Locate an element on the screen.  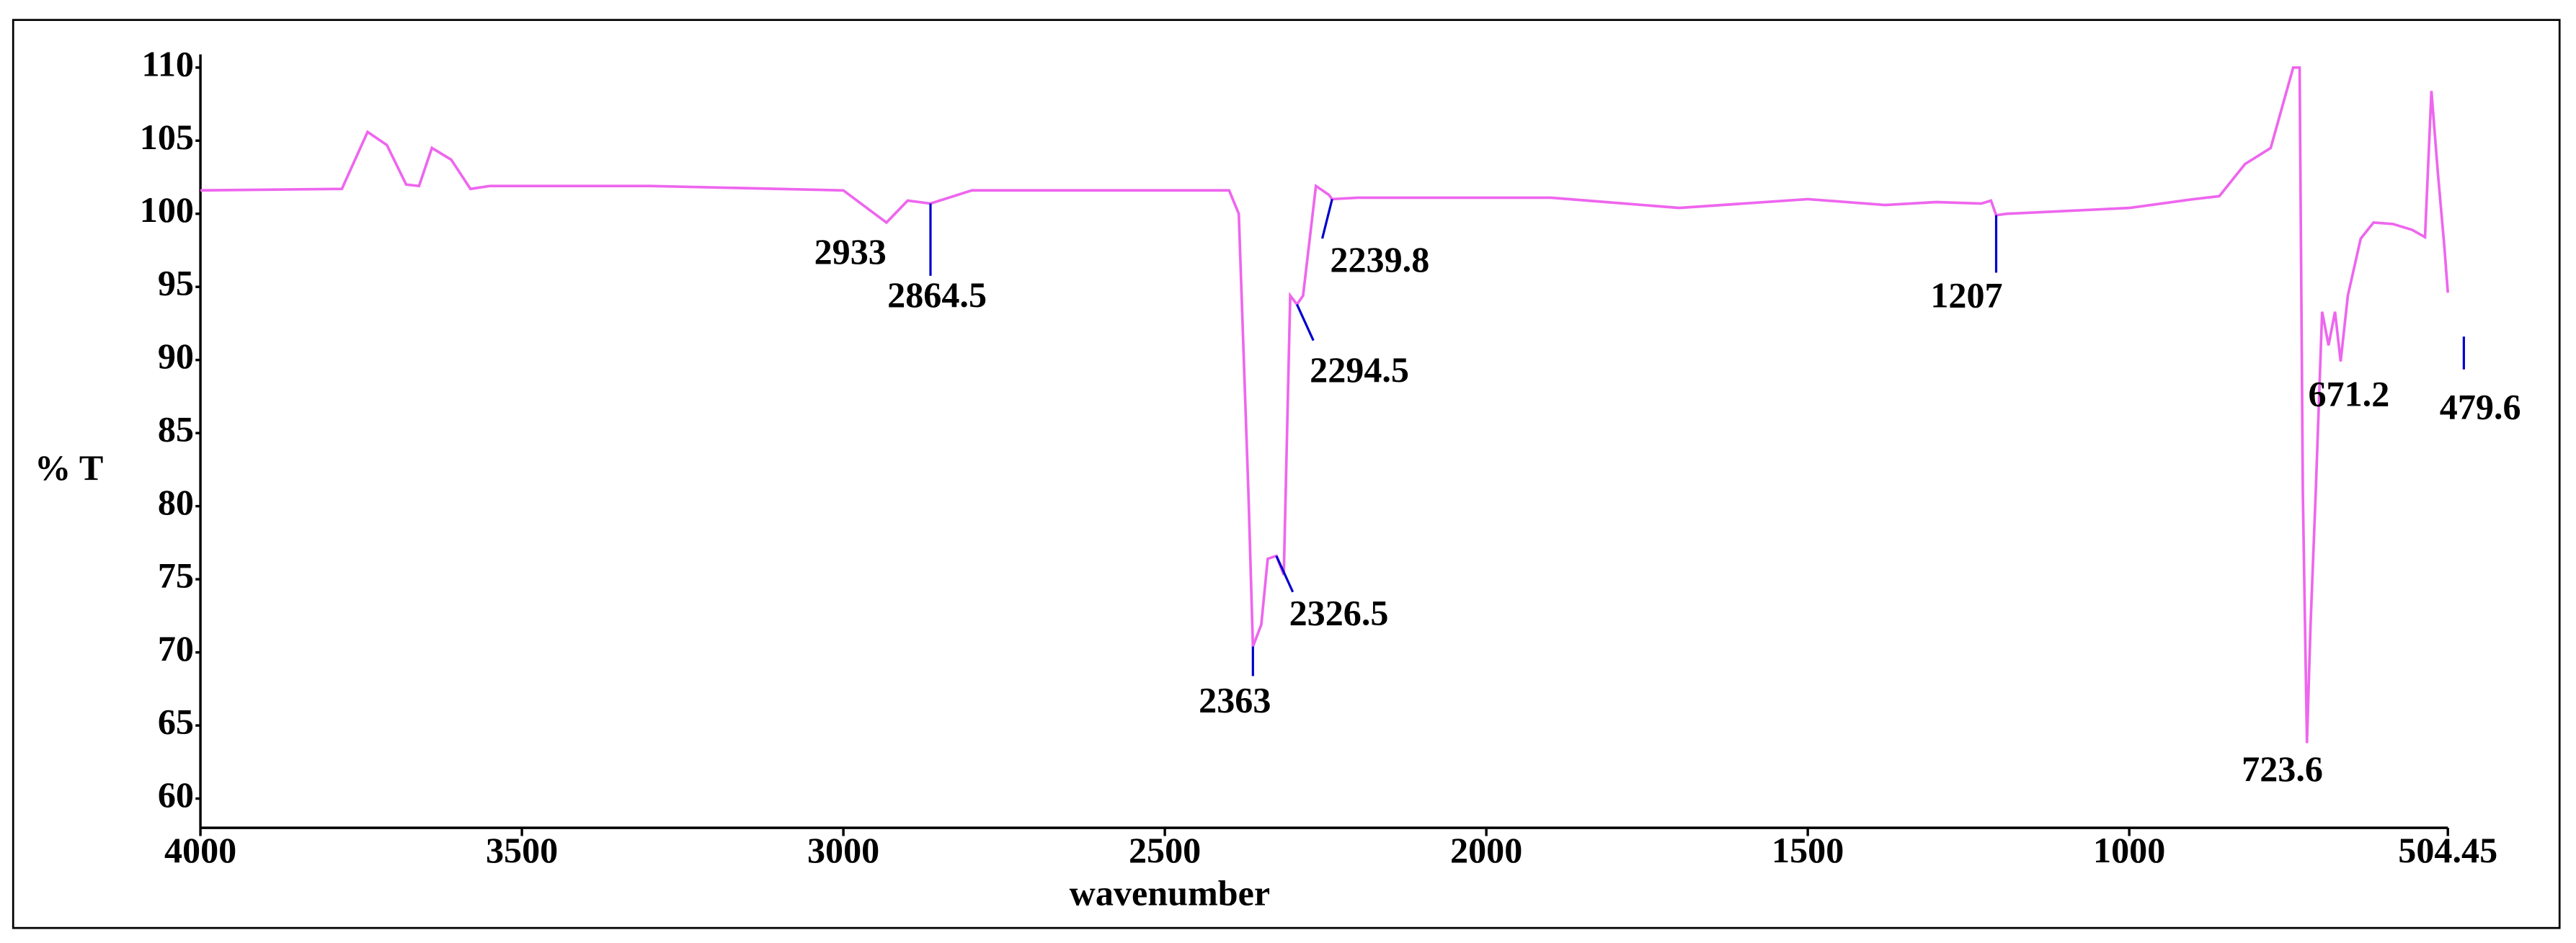
annotation-label: 2326.5 is located at coordinates (1339, 612).